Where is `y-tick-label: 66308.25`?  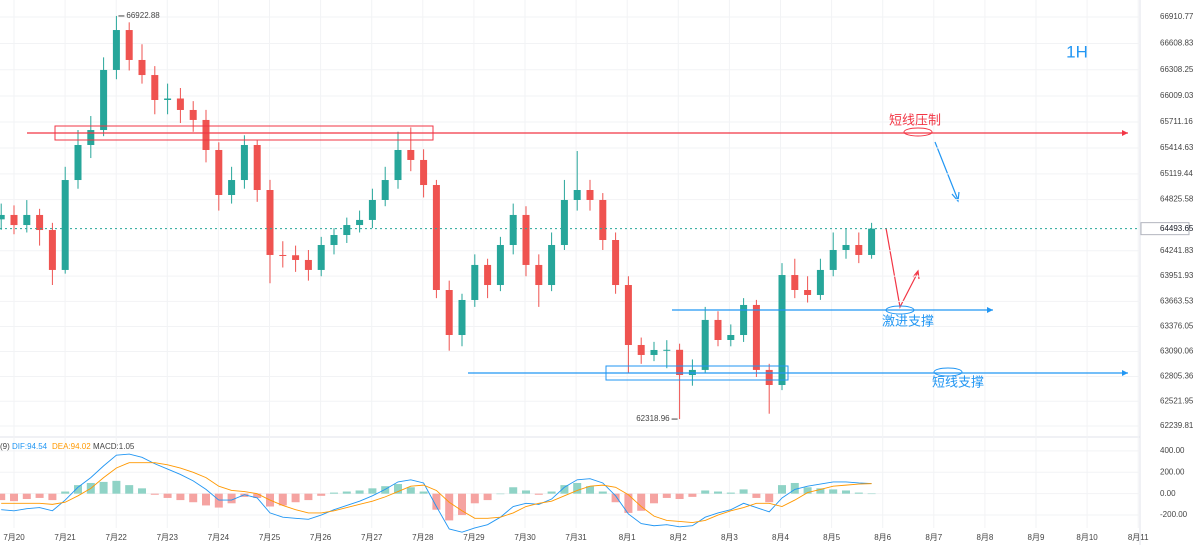 y-tick-label: 66308.25 is located at coordinates (1177, 69).